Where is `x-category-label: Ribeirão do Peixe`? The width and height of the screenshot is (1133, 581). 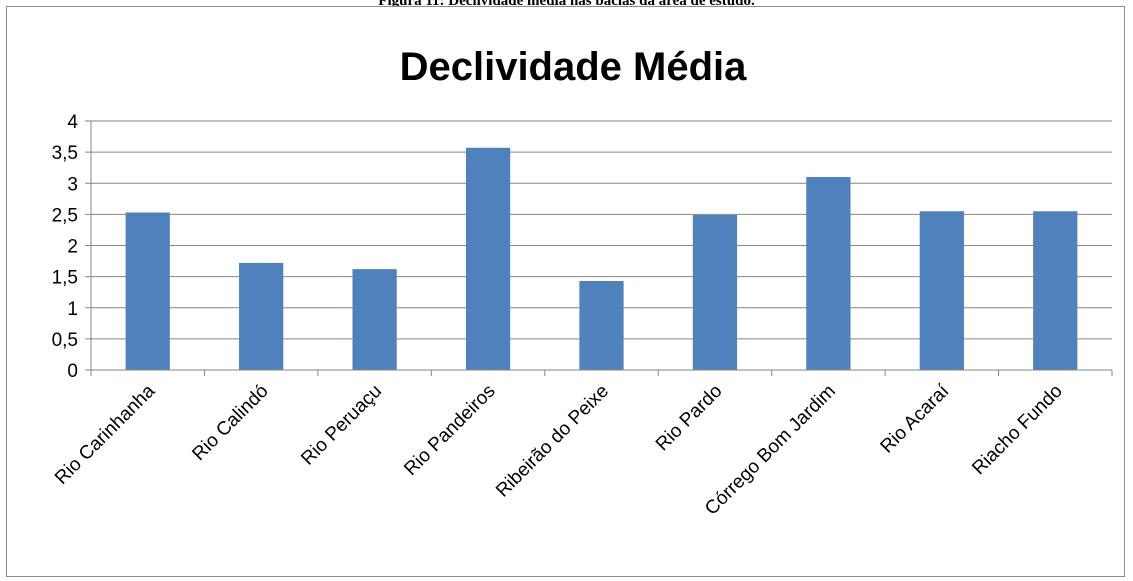 x-category-label: Ribeirão do Peixe is located at coordinates (552, 441).